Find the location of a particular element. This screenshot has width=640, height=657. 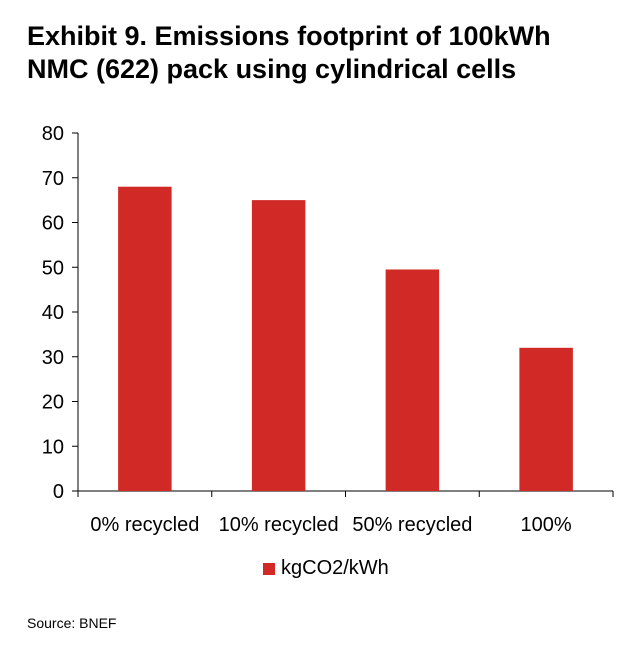

category-labels: 0% recycled 10% recycled 50% recycled 100% is located at coordinates (331, 525).